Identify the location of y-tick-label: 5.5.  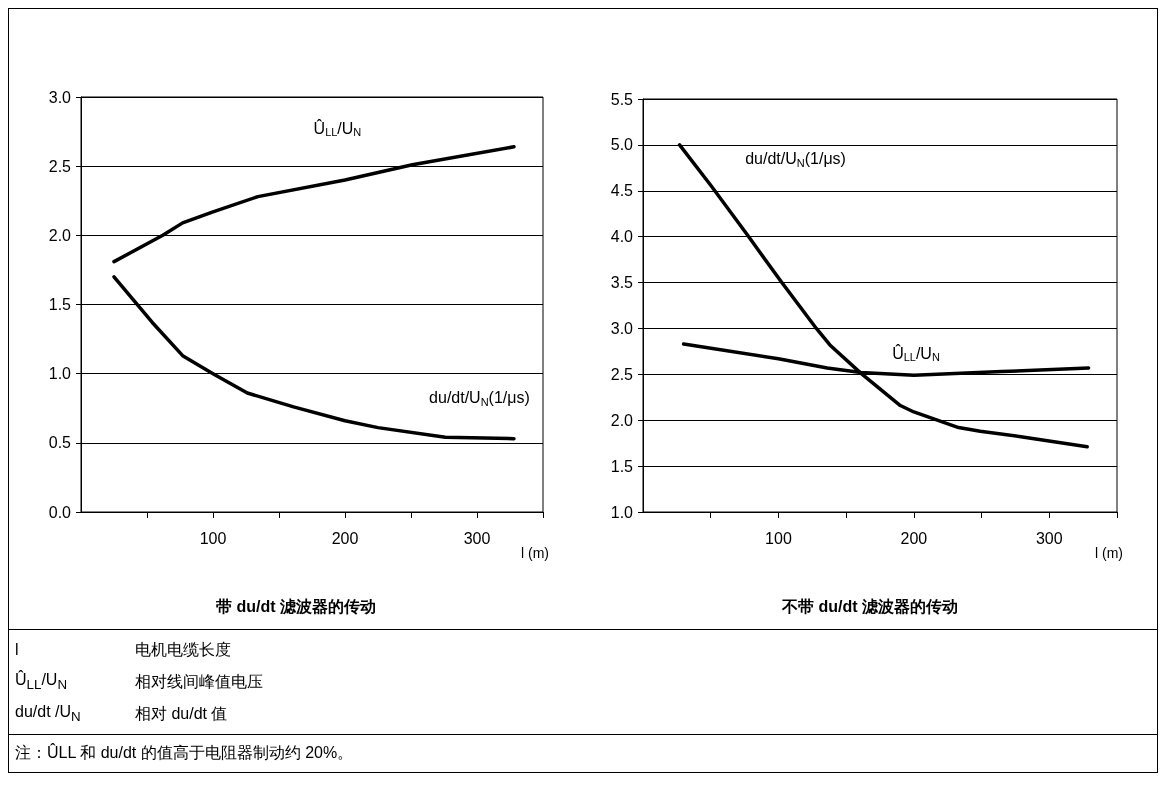
(622, 99).